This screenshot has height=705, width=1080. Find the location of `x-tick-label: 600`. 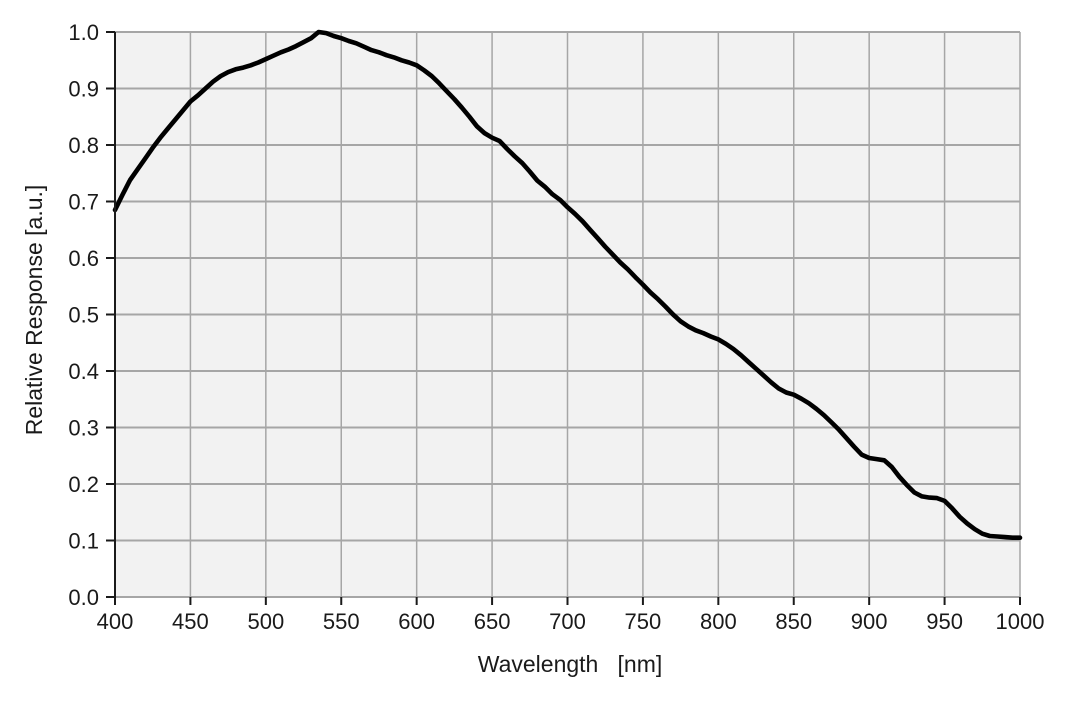

x-tick-label: 600 is located at coordinates (416, 621).